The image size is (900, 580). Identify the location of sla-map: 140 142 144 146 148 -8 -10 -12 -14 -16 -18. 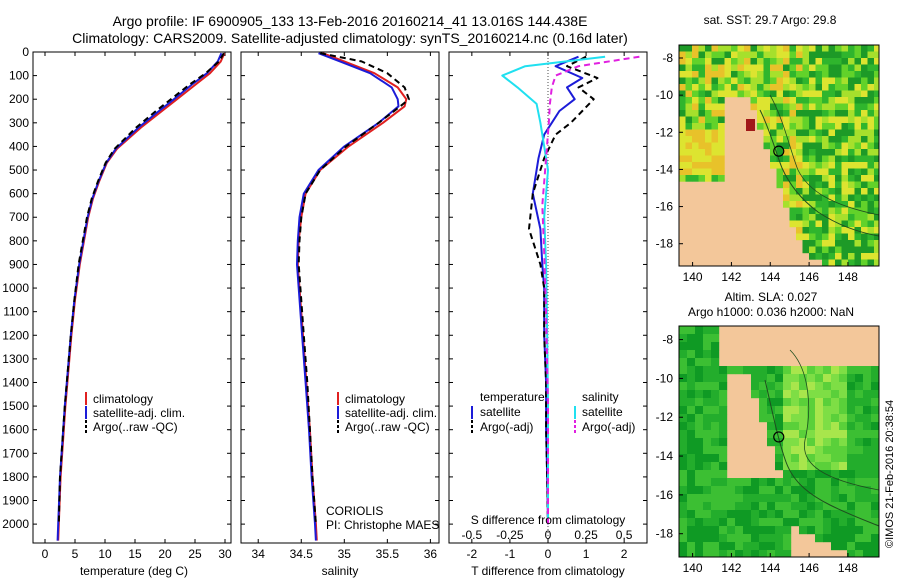
(768, 450).